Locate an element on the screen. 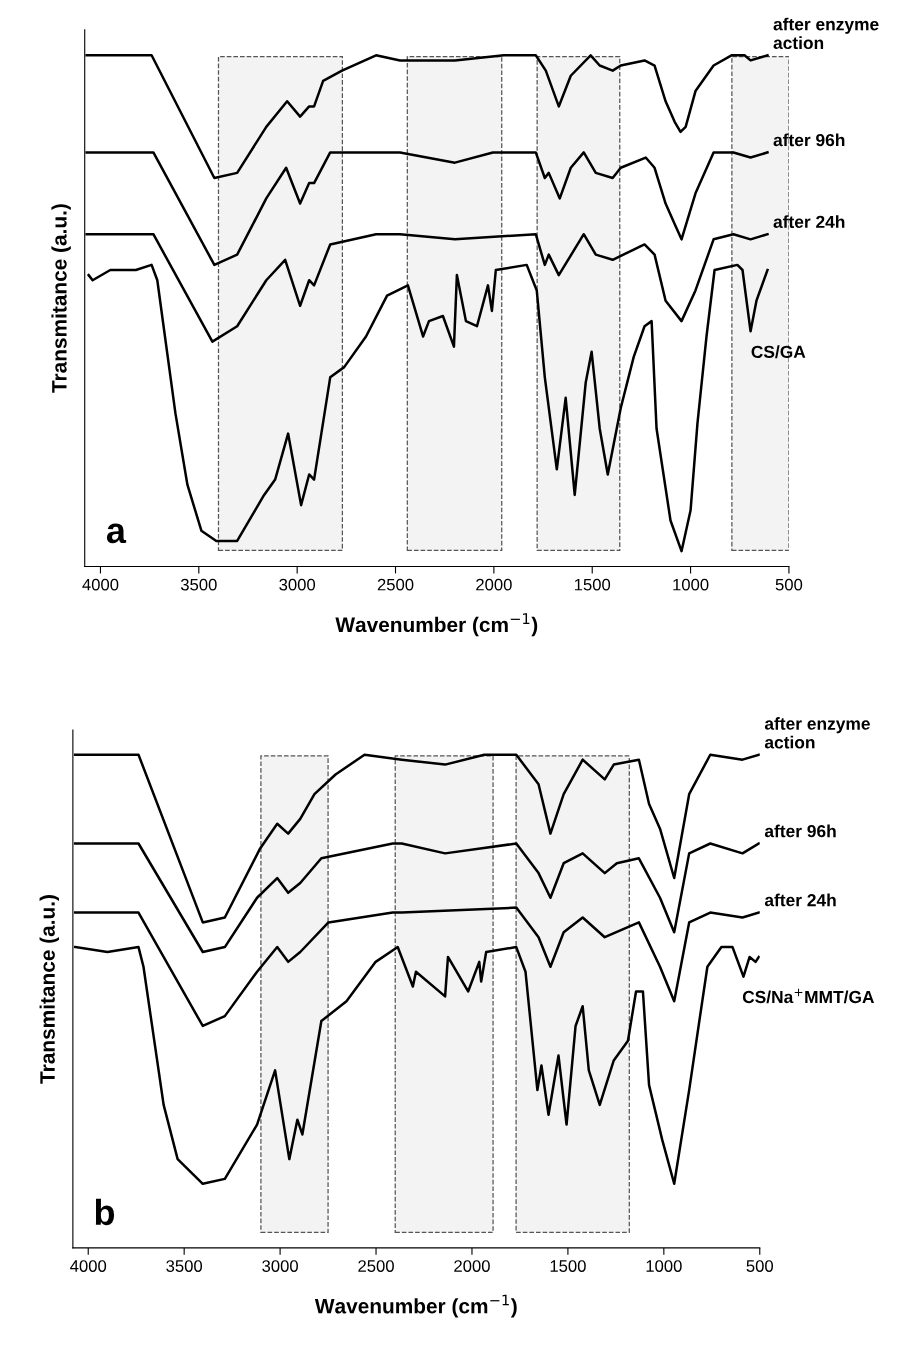  annotation: b is located at coordinates (105, 1212).